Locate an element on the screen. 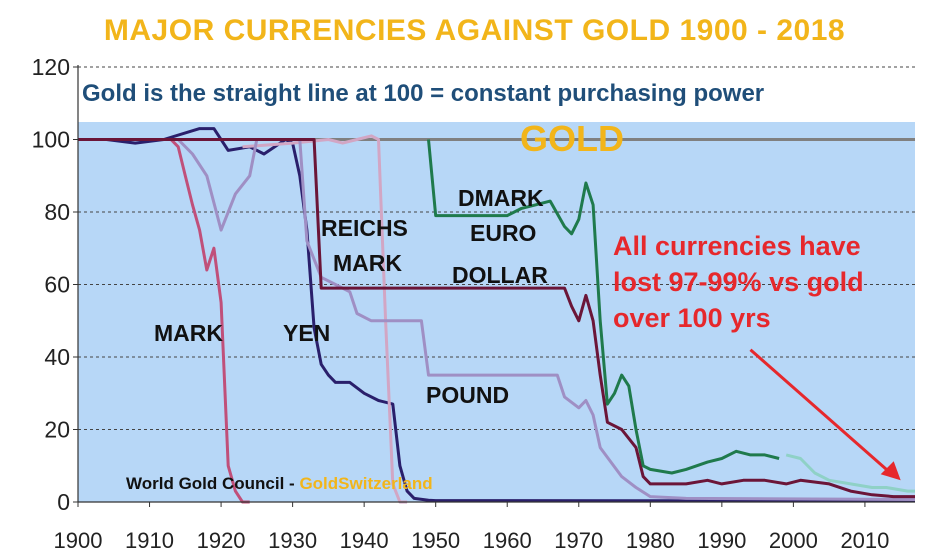  y-tick-label: 100 is located at coordinates (51, 140).